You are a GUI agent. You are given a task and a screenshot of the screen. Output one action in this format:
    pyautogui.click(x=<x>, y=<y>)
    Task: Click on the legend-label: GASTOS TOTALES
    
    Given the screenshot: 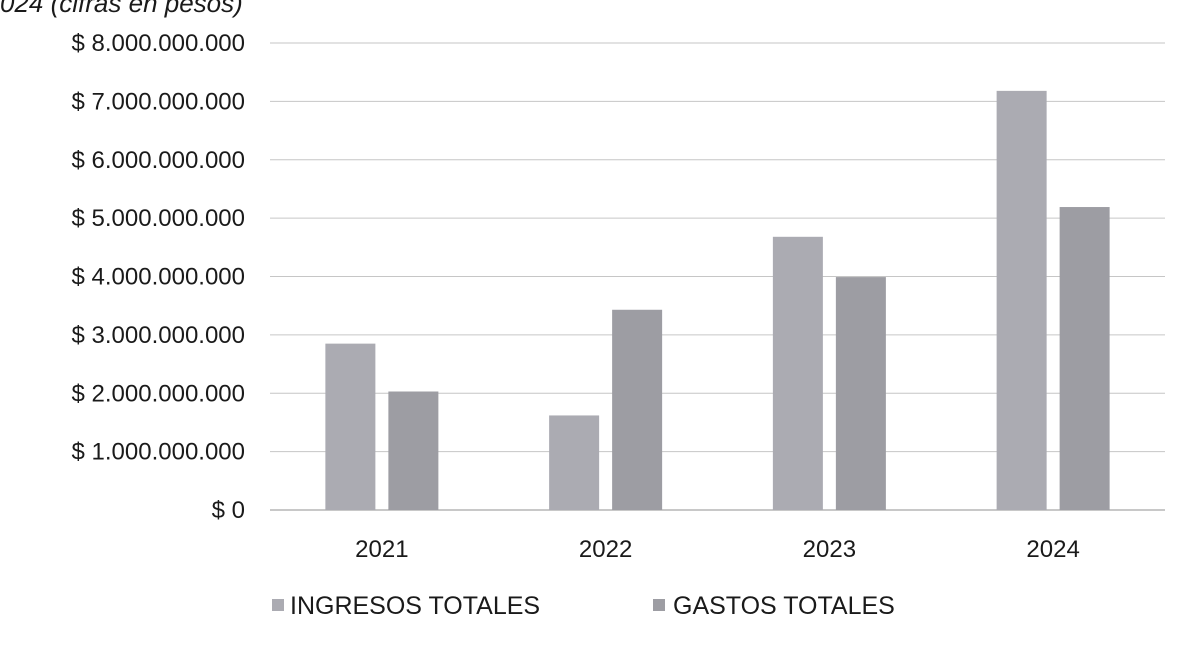 What is the action you would take?
    pyautogui.click(x=784, y=606)
    